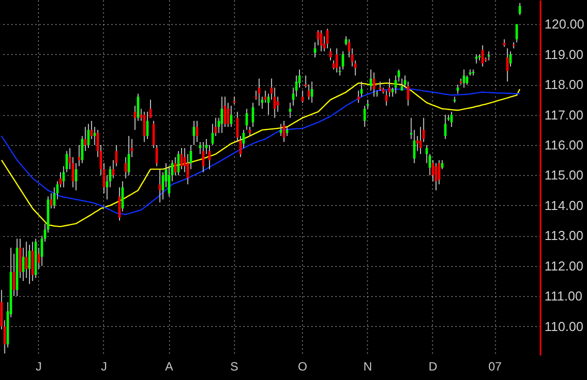  Describe the element at coordinates (564, 175) in the screenshot. I see `y-tick-label: 115.00` at that location.